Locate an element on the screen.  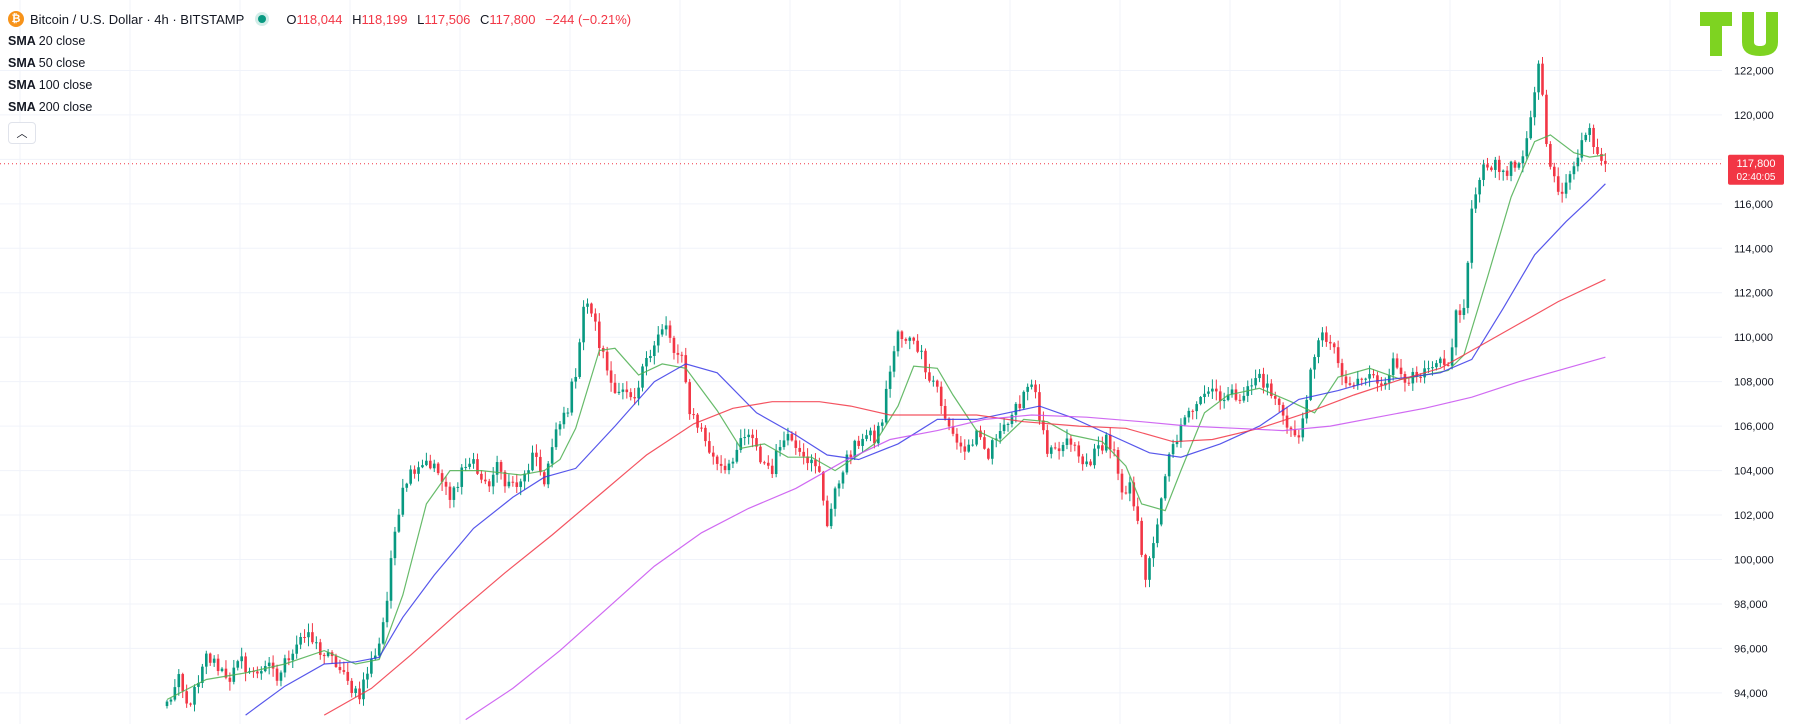
price-tick-label: 98,000 is located at coordinates (1751, 605).